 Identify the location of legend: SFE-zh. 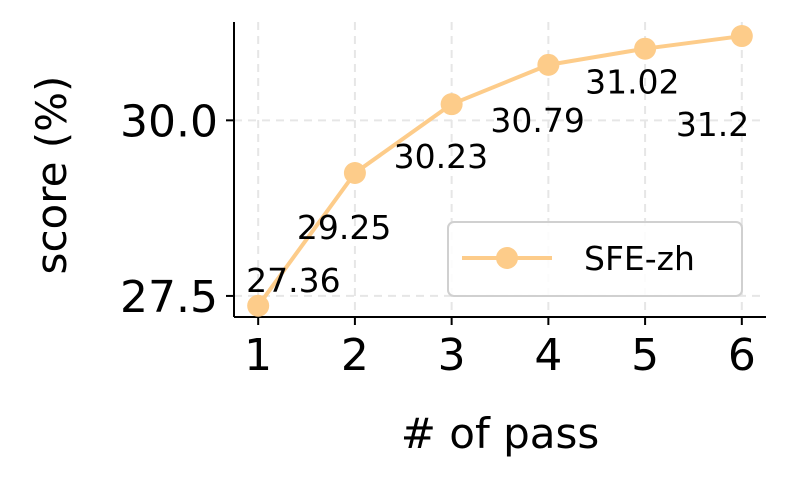
(595, 259).